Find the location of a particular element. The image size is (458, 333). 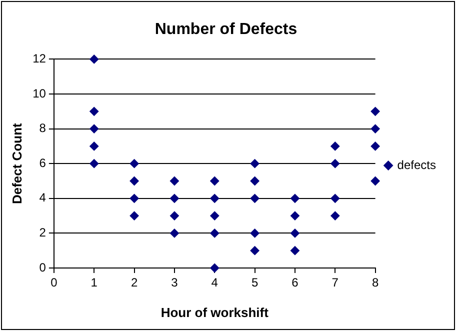

x-tick-label: 5 is located at coordinates (254, 283).